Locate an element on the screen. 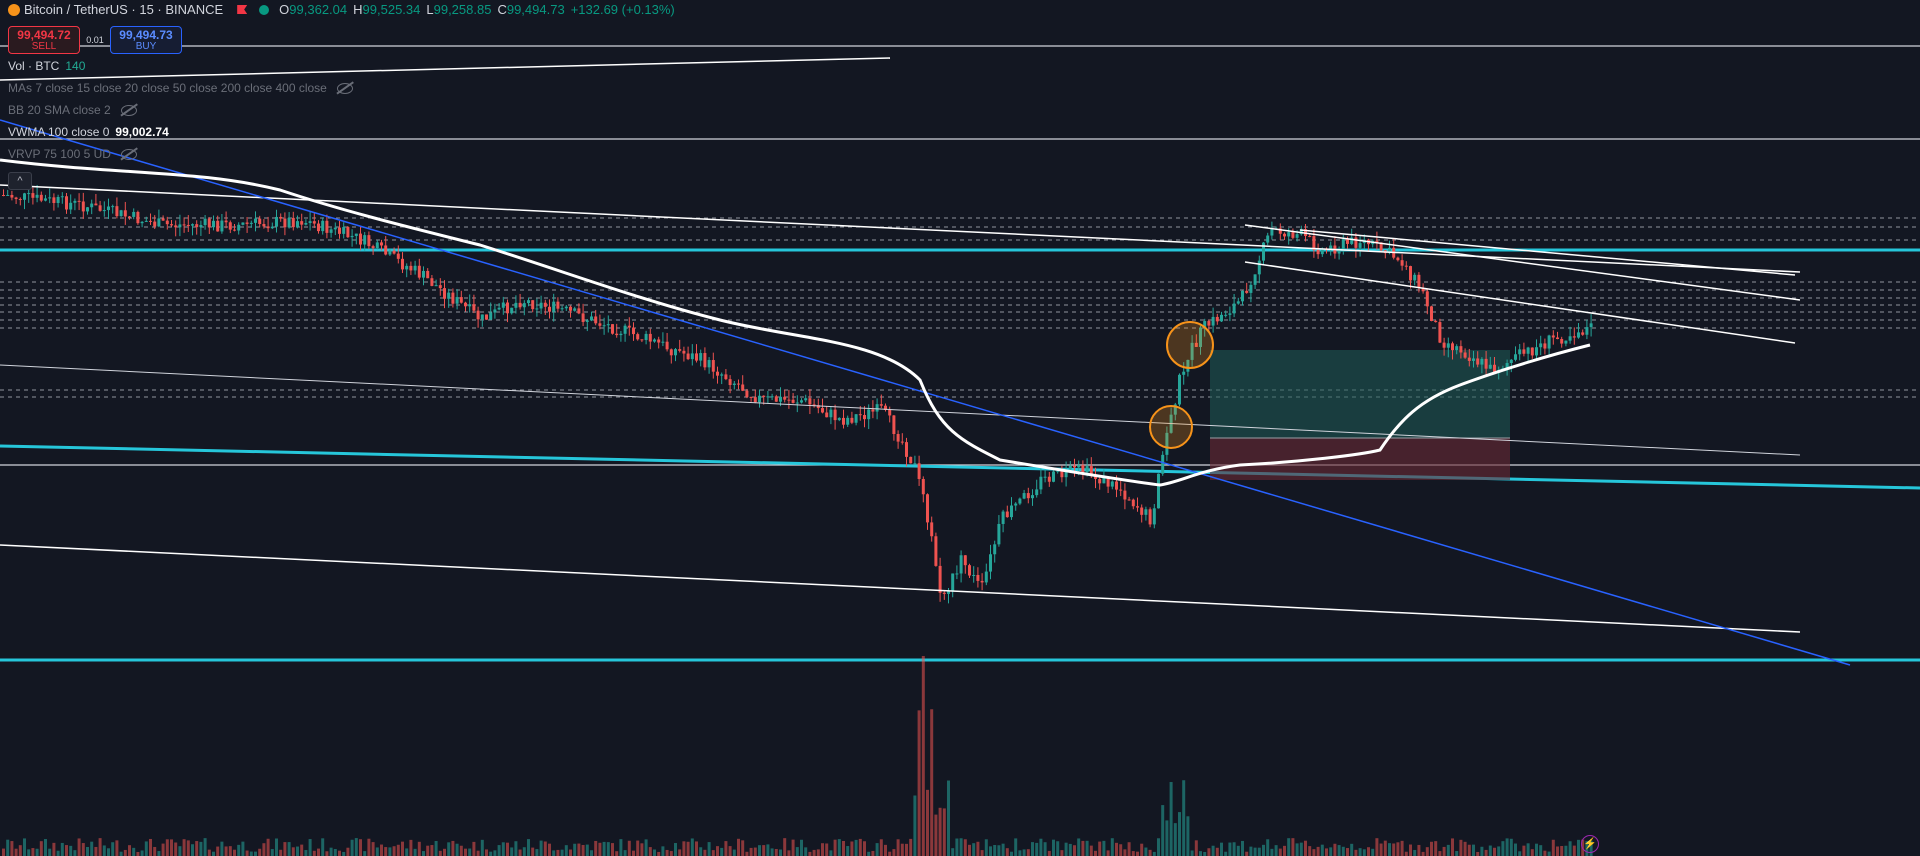  chevron-up-icon: ^ is located at coordinates (20, 181).